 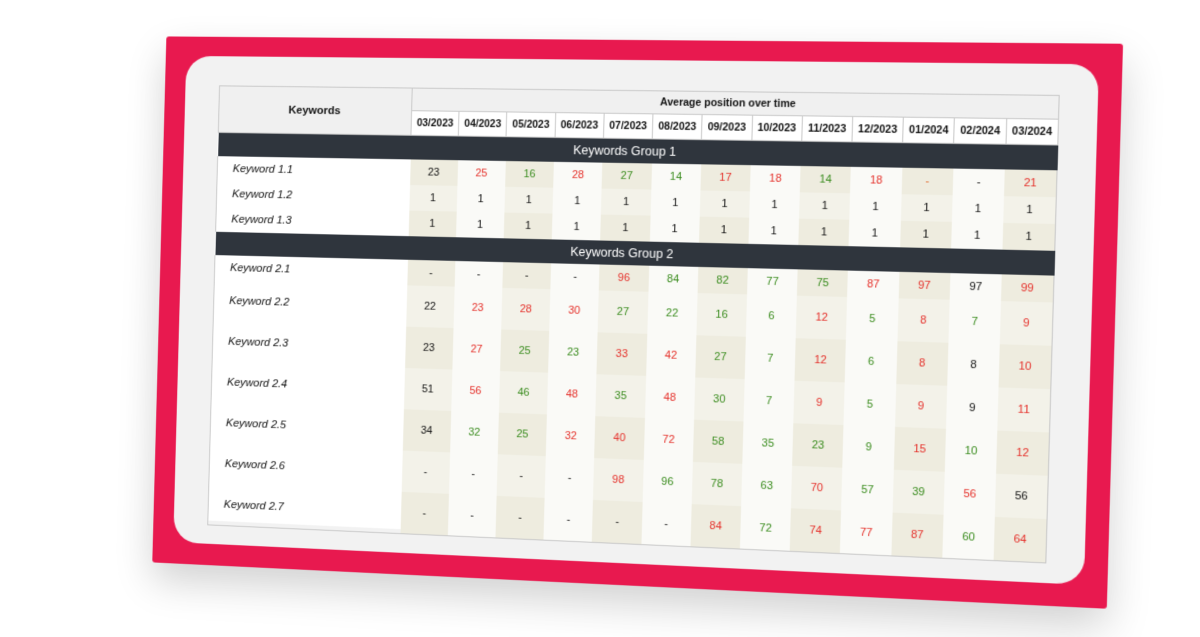 I want to click on position-cell: 18, so click(x=877, y=180).